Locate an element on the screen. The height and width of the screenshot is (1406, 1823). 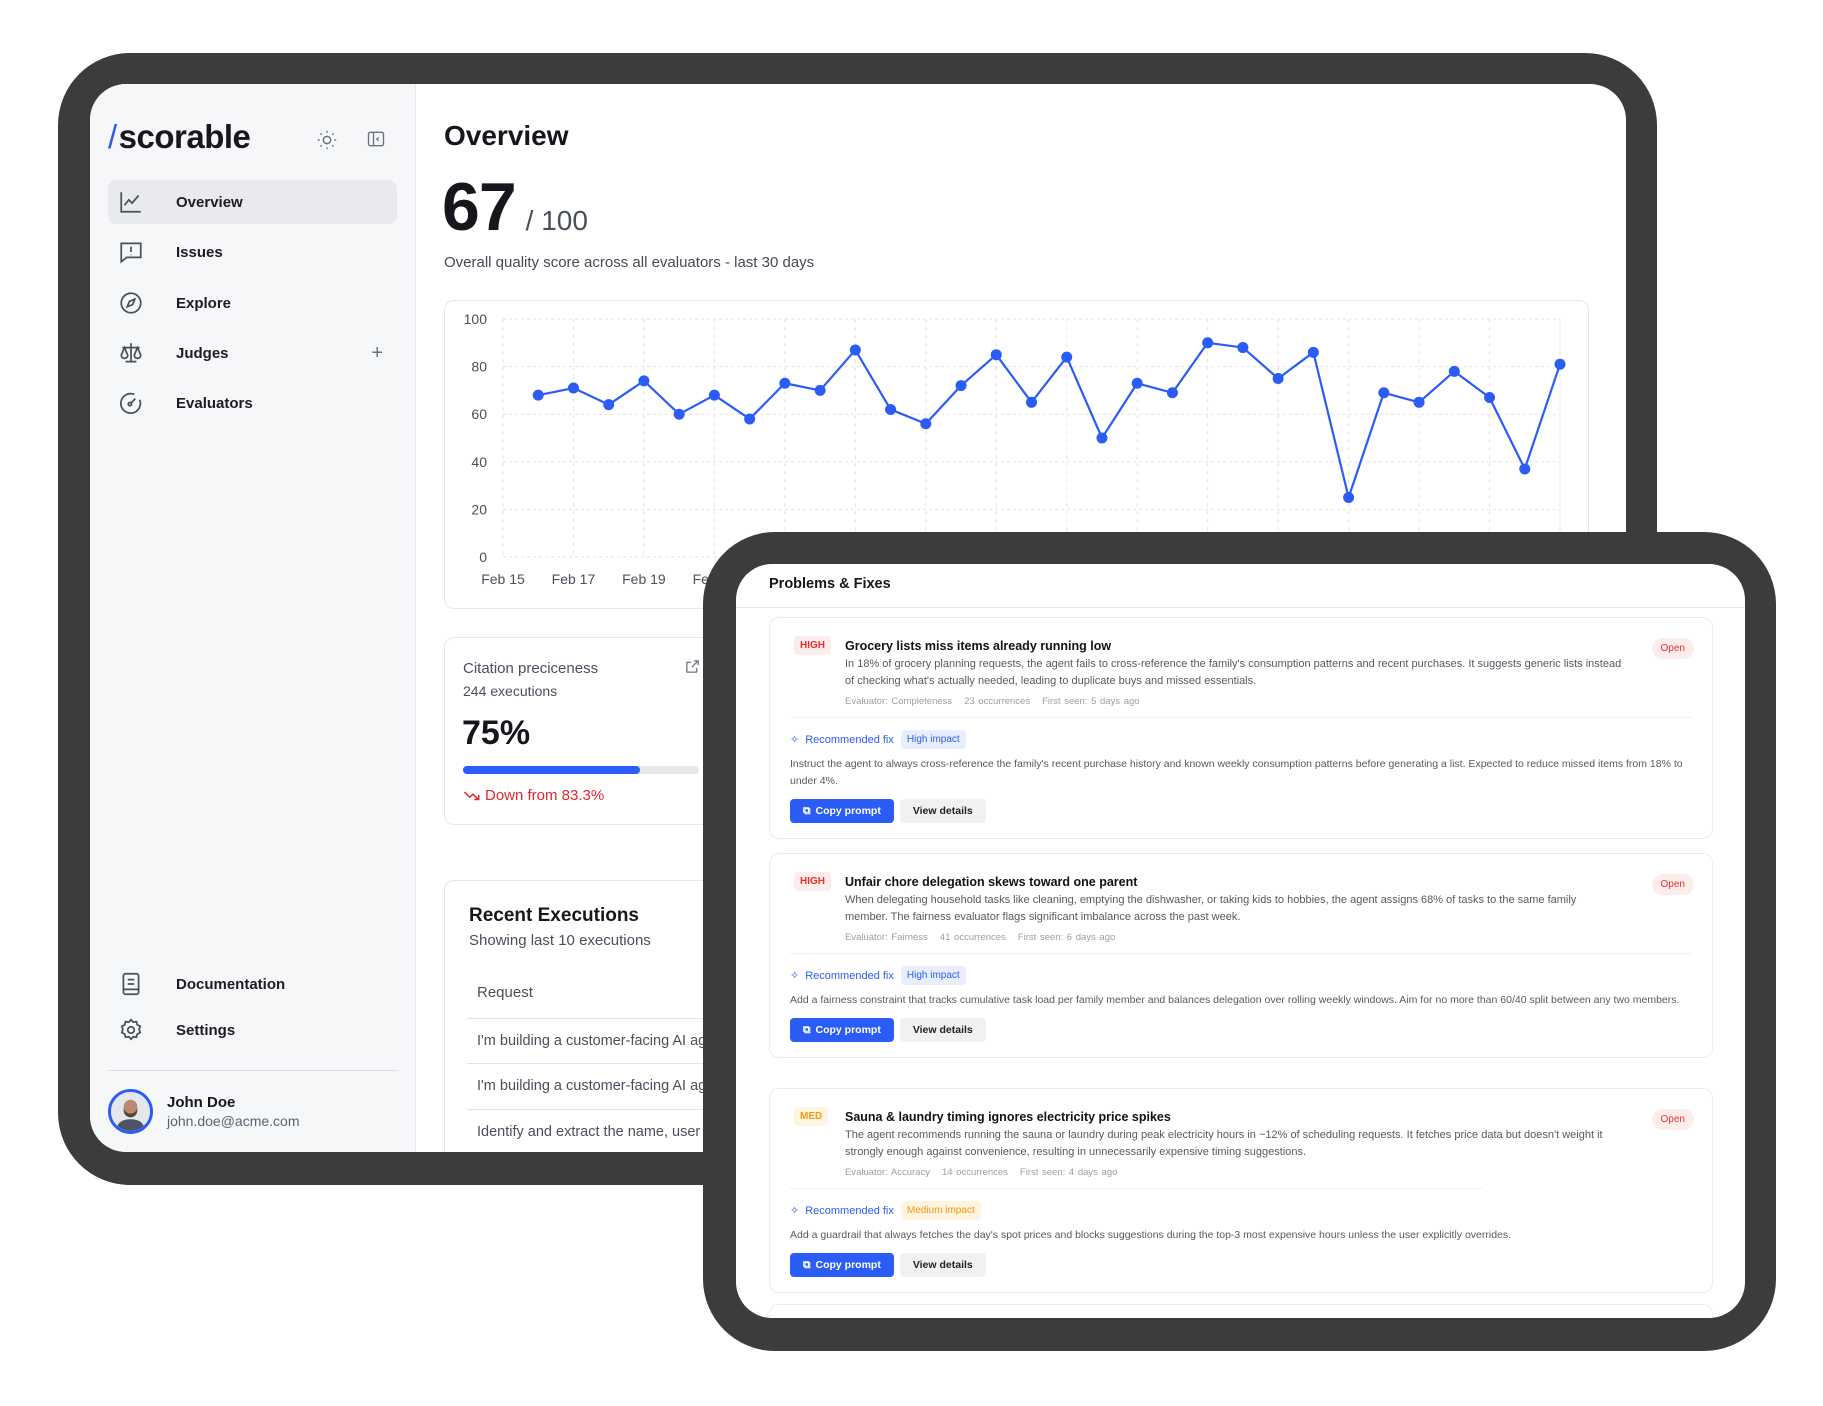
sidebar-item-label: Documentation is located at coordinates (231, 984).